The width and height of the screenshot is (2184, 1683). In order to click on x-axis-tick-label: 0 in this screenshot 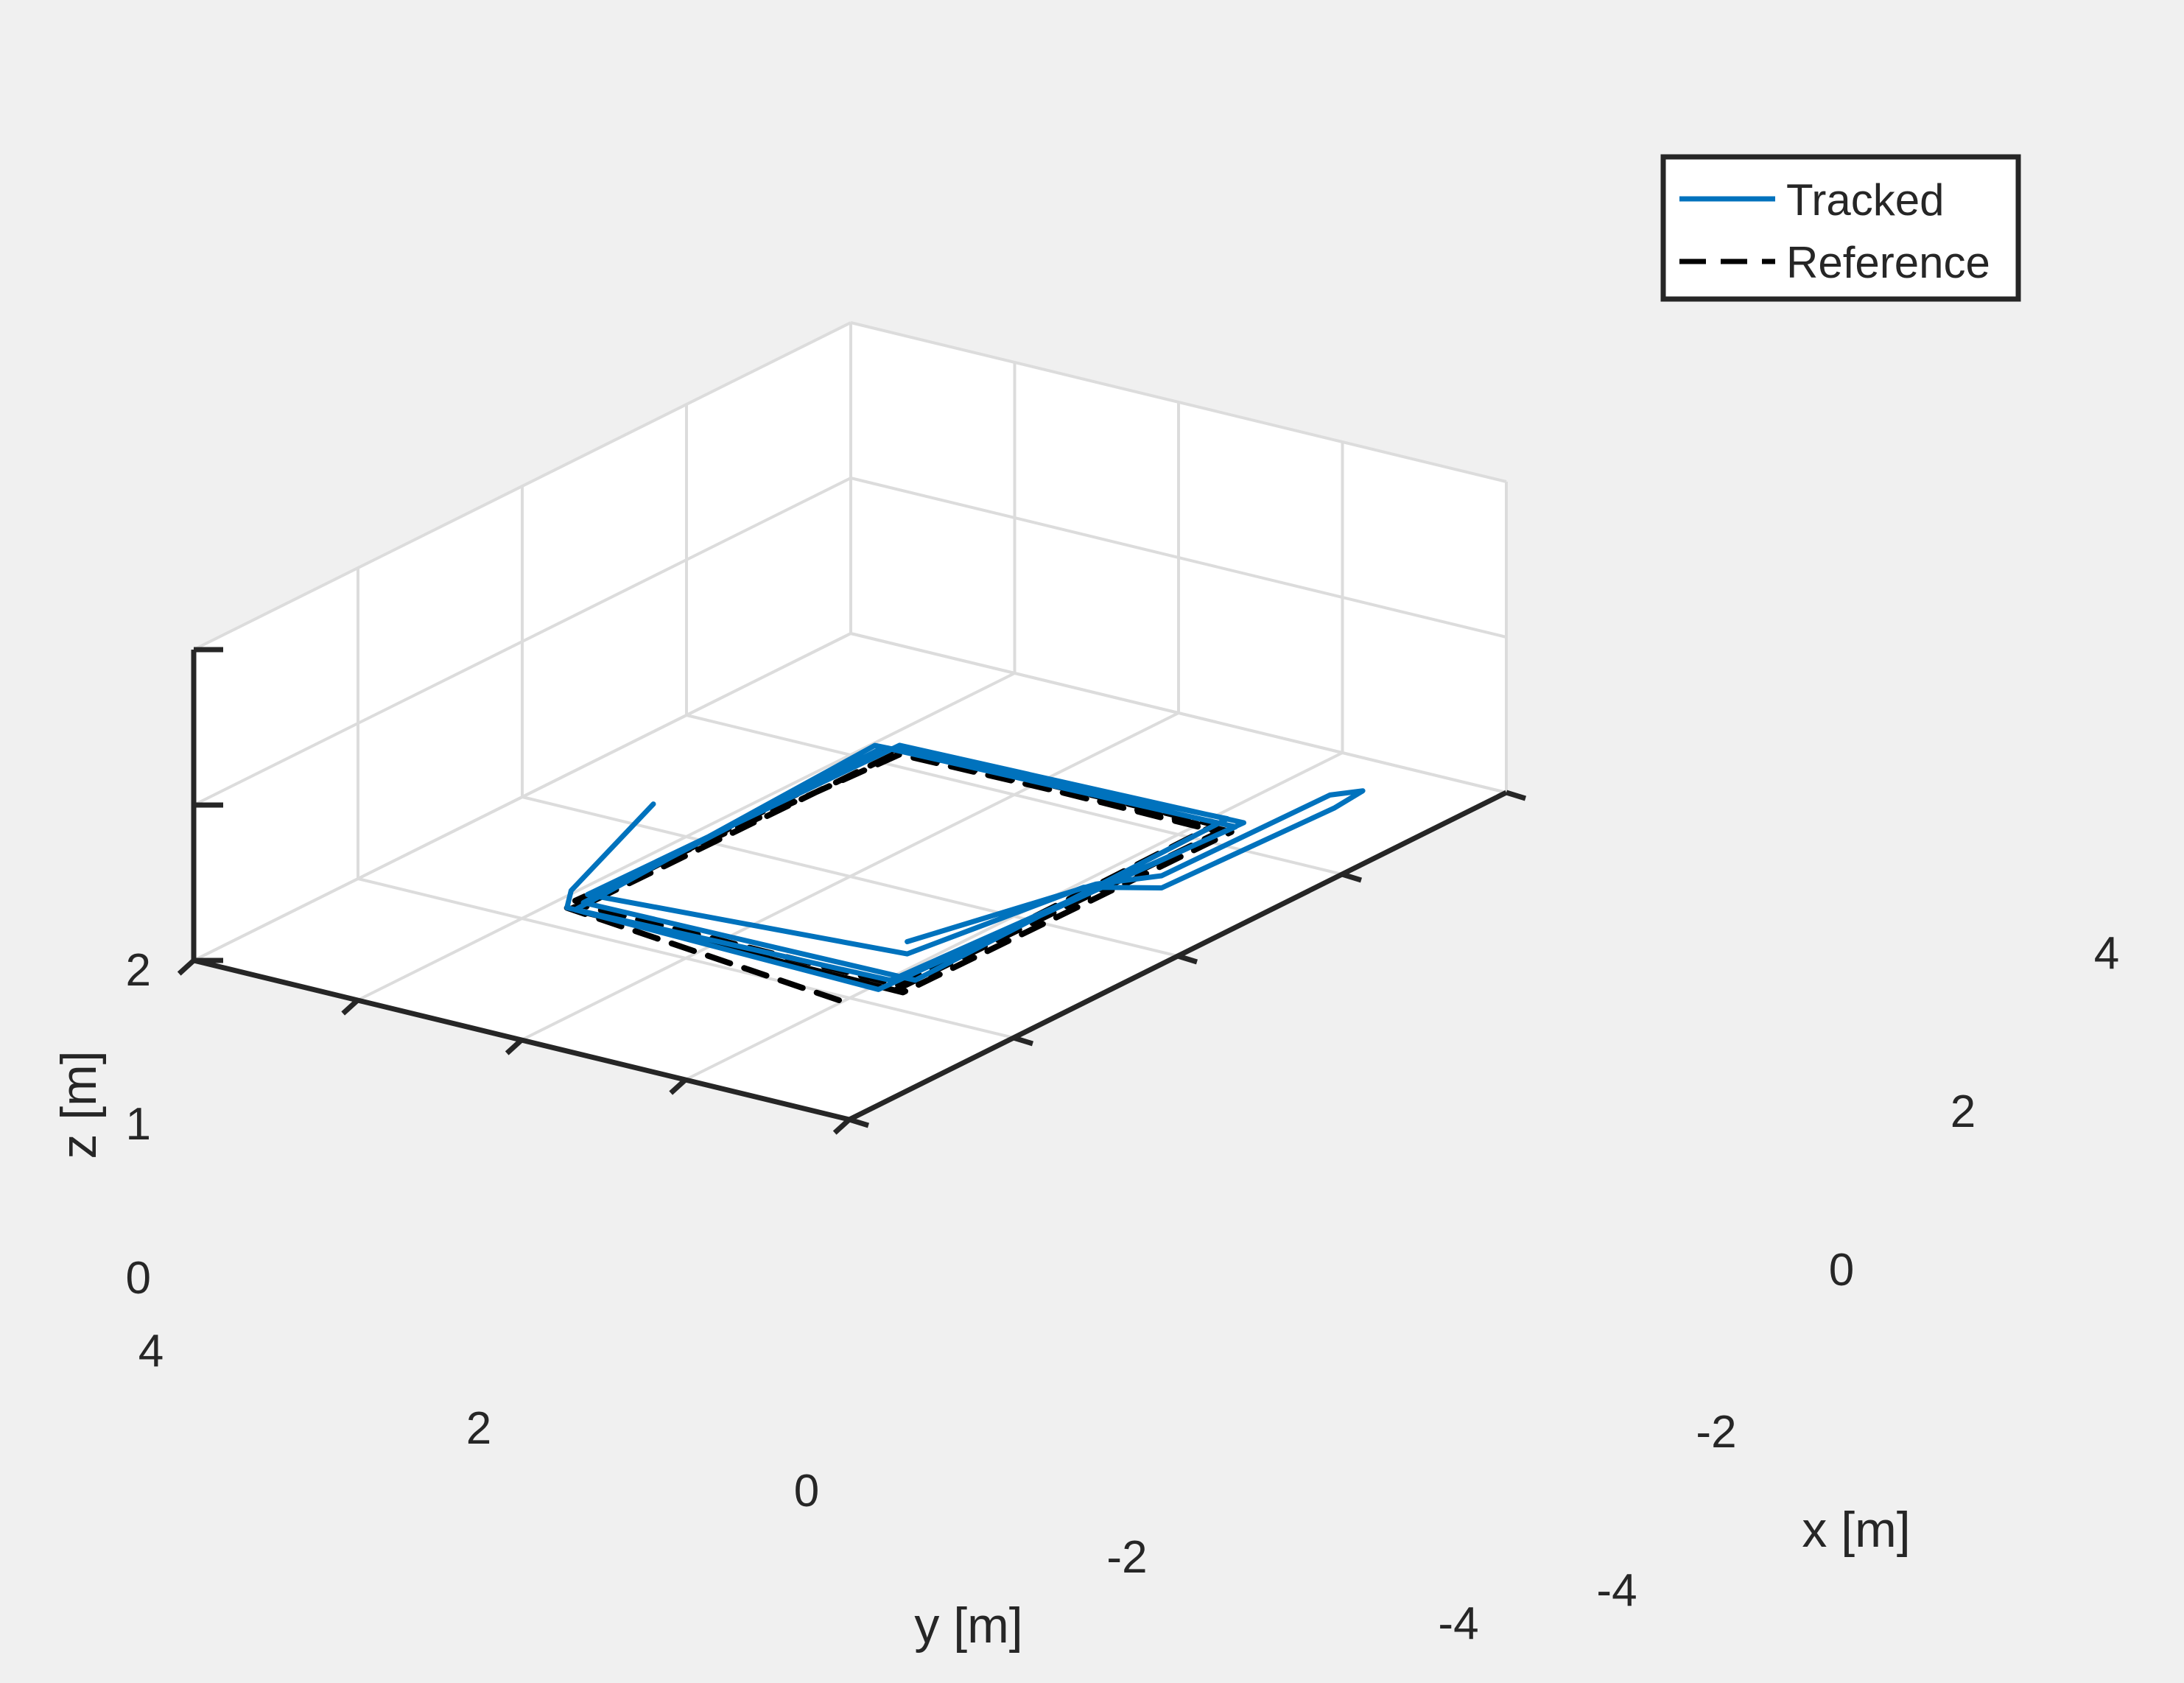, I will do `click(1842, 1270)`.